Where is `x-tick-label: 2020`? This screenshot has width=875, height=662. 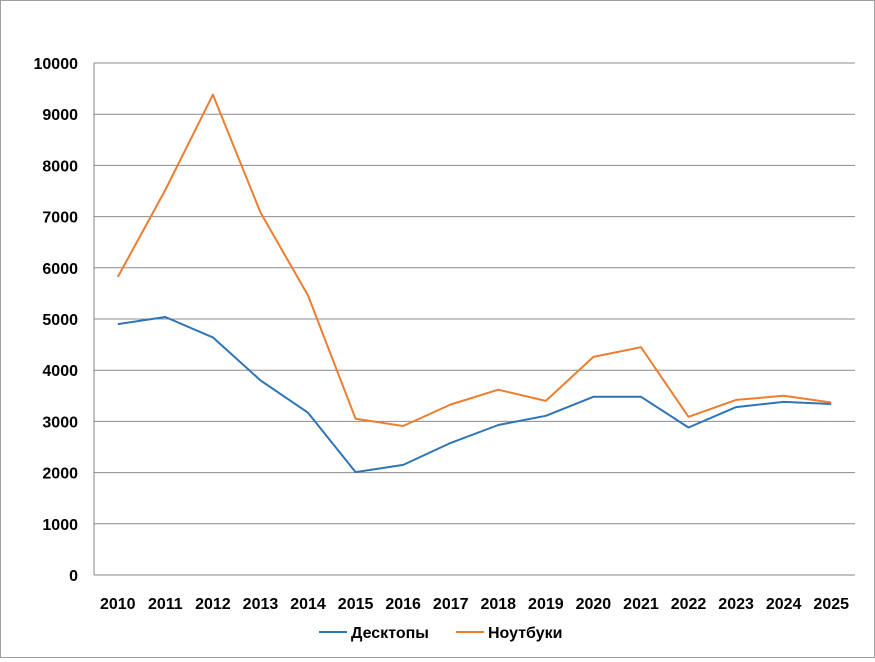 x-tick-label: 2020 is located at coordinates (594, 604).